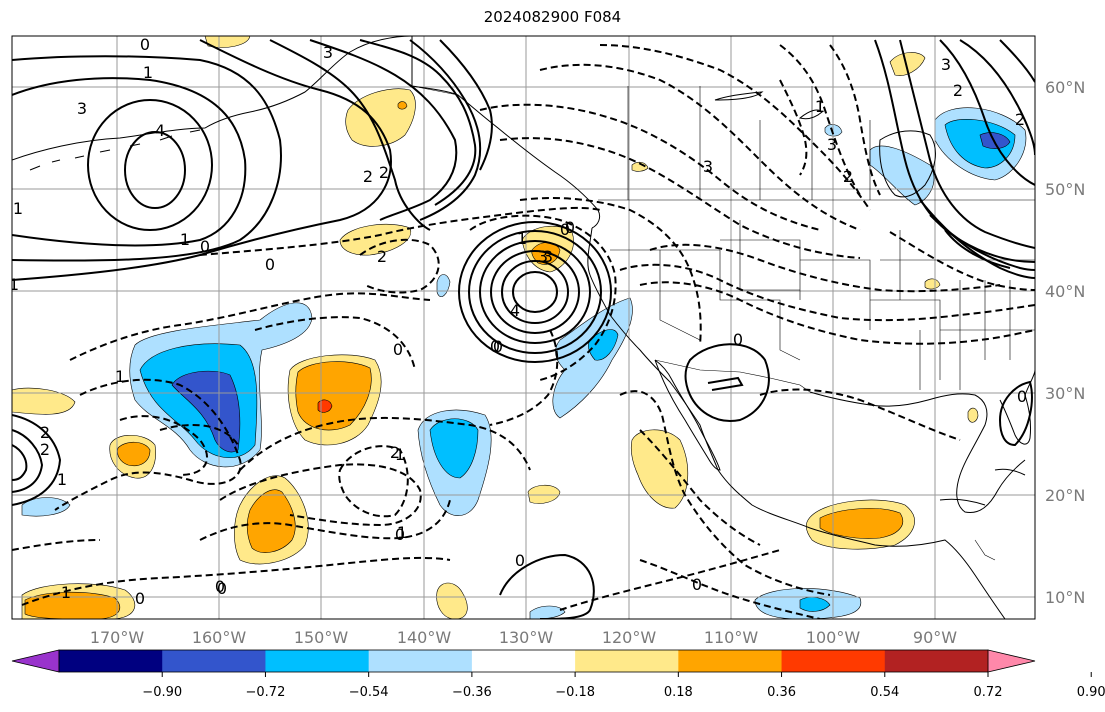 This screenshot has height=712, width=1105. I want to click on colorbar-frame, so click(523, 661).